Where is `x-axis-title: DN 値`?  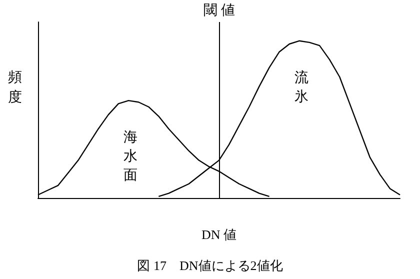 x-axis-title: DN 値 is located at coordinates (219, 234).